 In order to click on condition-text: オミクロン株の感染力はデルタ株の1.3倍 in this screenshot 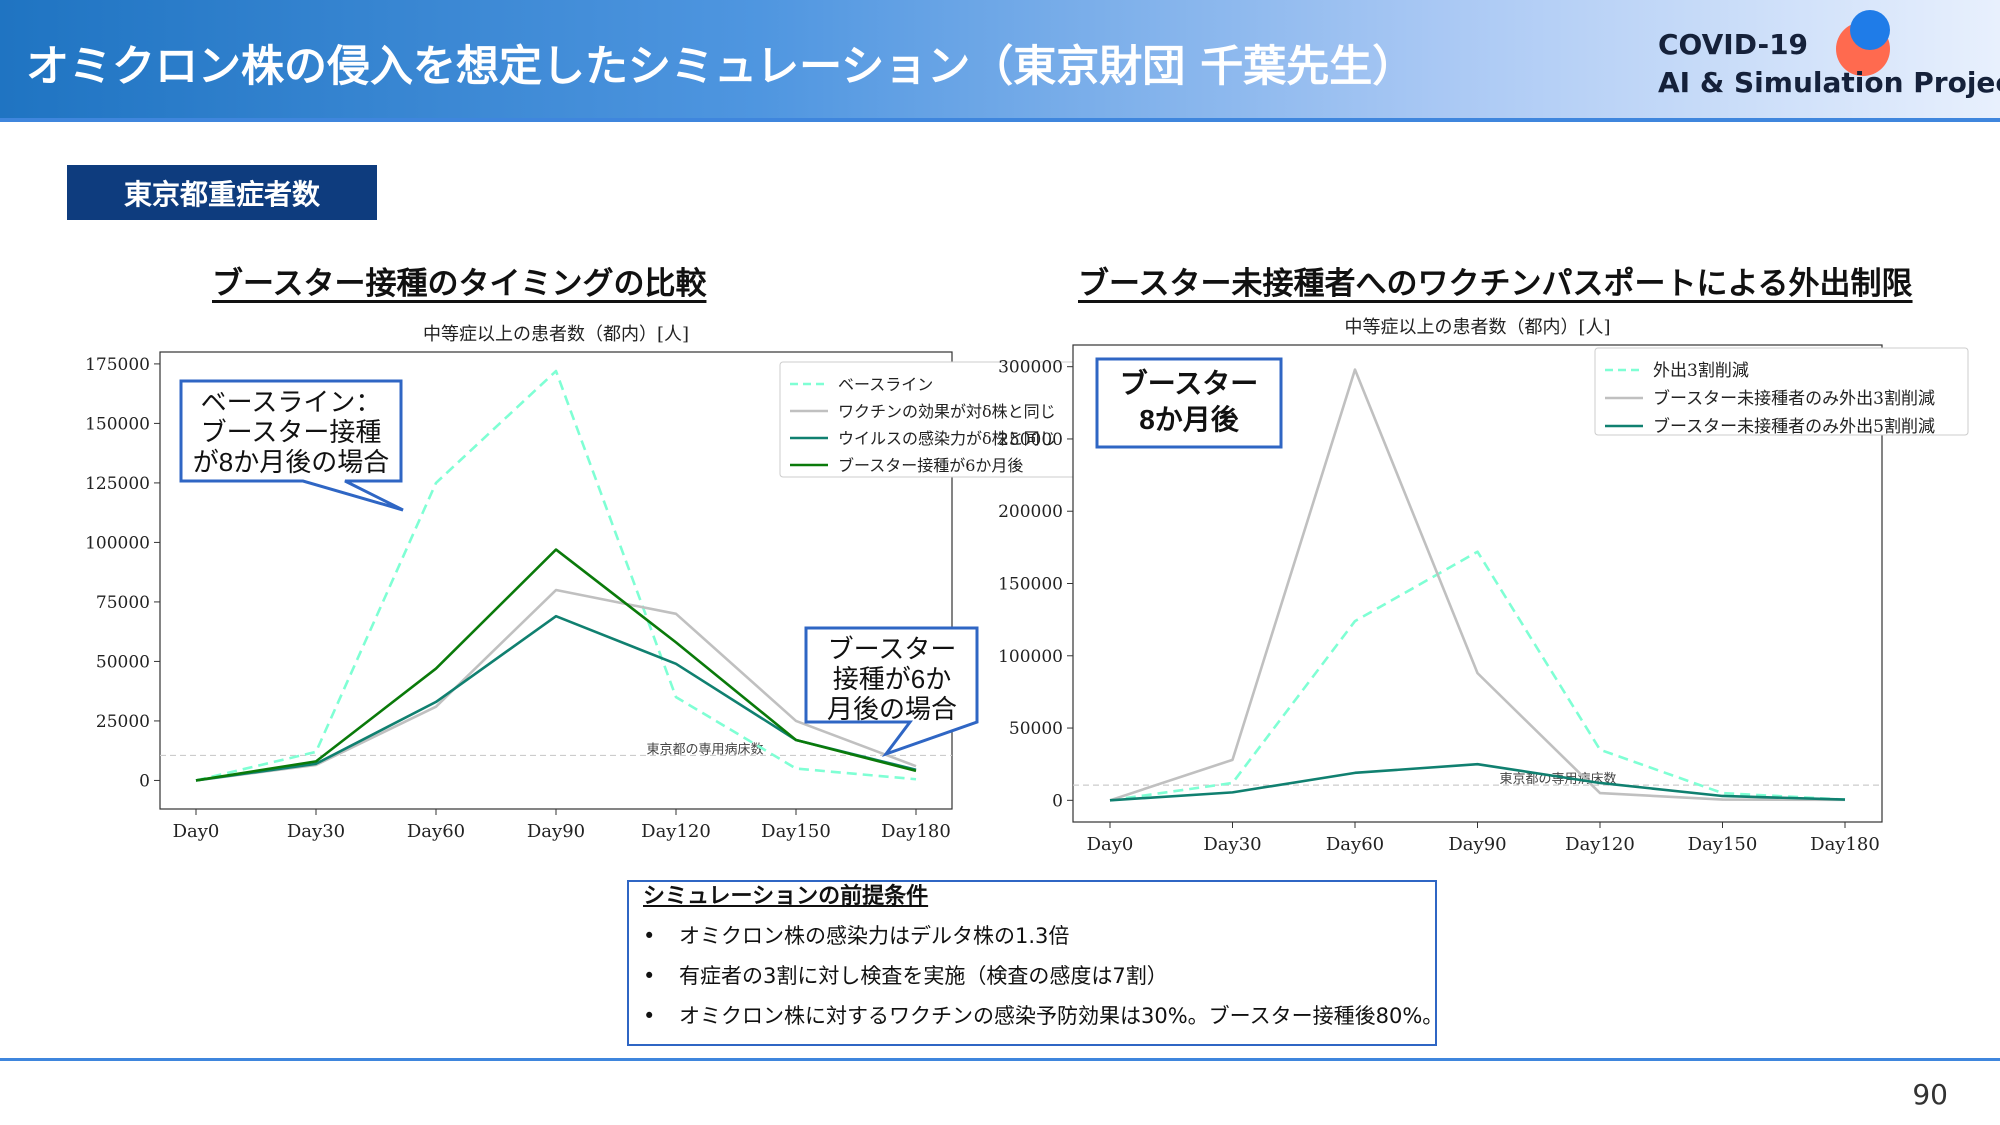, I will do `click(874, 936)`.